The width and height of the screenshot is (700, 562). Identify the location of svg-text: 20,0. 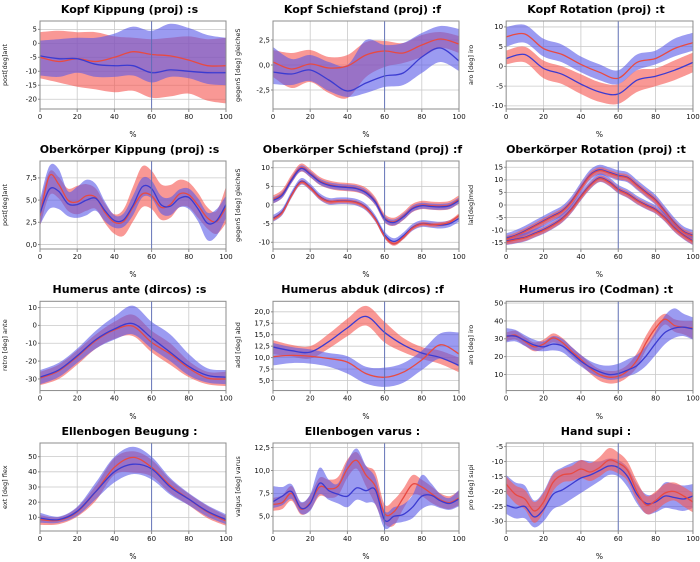
(262, 311).